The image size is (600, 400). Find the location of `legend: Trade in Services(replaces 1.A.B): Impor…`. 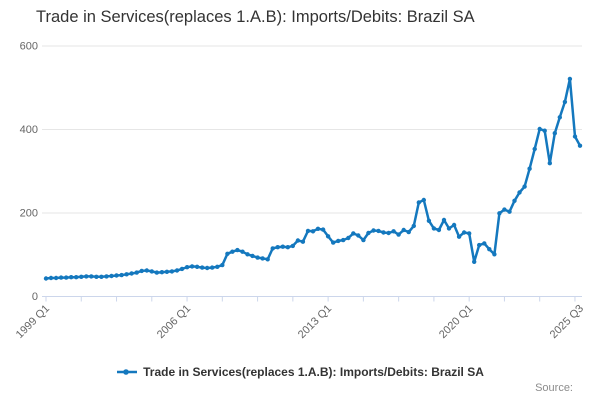

legend: Trade in Services(replaces 1.A.B): Impor… is located at coordinates (300, 372).